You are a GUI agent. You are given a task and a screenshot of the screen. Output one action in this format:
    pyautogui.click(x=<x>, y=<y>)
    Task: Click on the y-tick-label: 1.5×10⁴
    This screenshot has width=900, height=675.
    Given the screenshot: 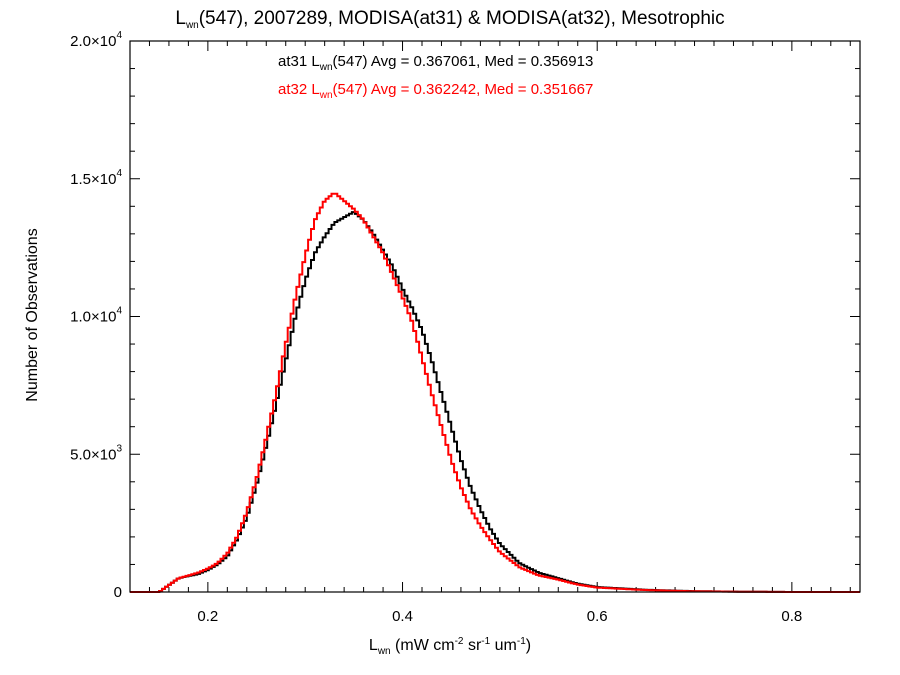 What is the action you would take?
    pyautogui.click(x=96, y=178)
    